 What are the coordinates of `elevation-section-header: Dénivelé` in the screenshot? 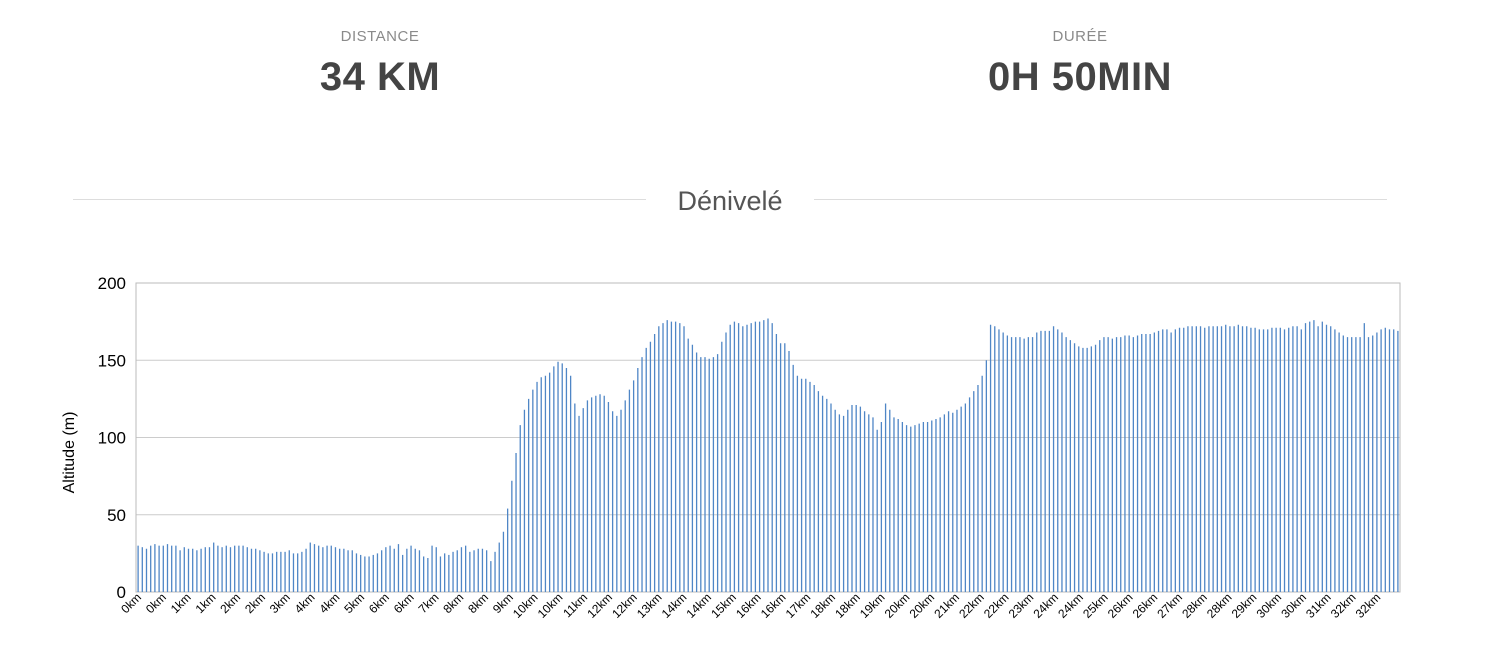 It's located at (730, 203).